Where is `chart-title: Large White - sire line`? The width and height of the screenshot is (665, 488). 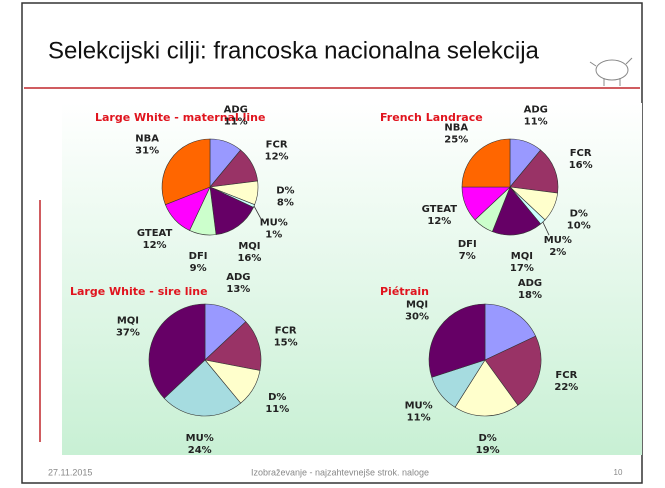
chart-title: Large White - sire line is located at coordinates (139, 291).